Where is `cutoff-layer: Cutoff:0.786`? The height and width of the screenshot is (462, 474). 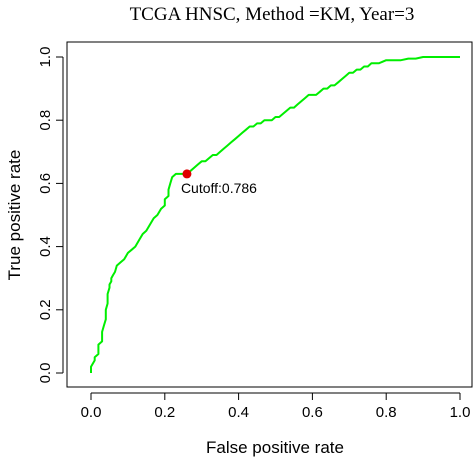 cutoff-layer: Cutoff:0.786 is located at coordinates (219, 182).